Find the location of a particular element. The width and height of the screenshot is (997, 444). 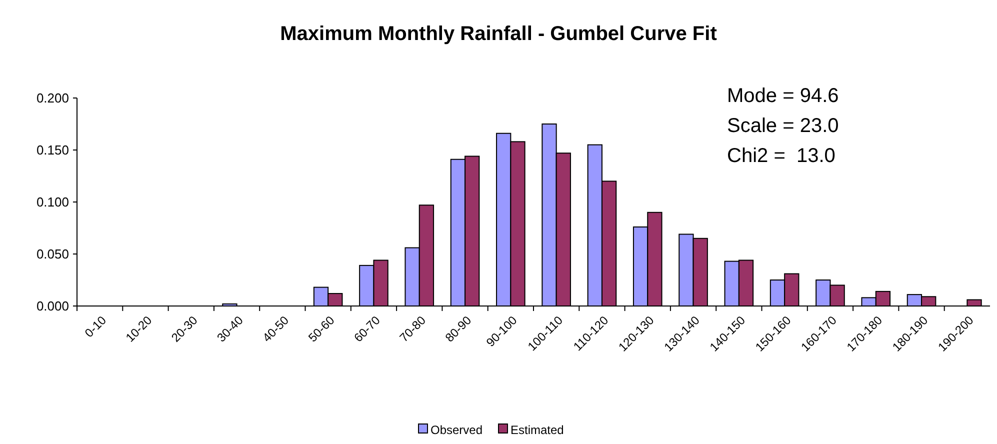

legend-label: Estimated is located at coordinates (537, 430).